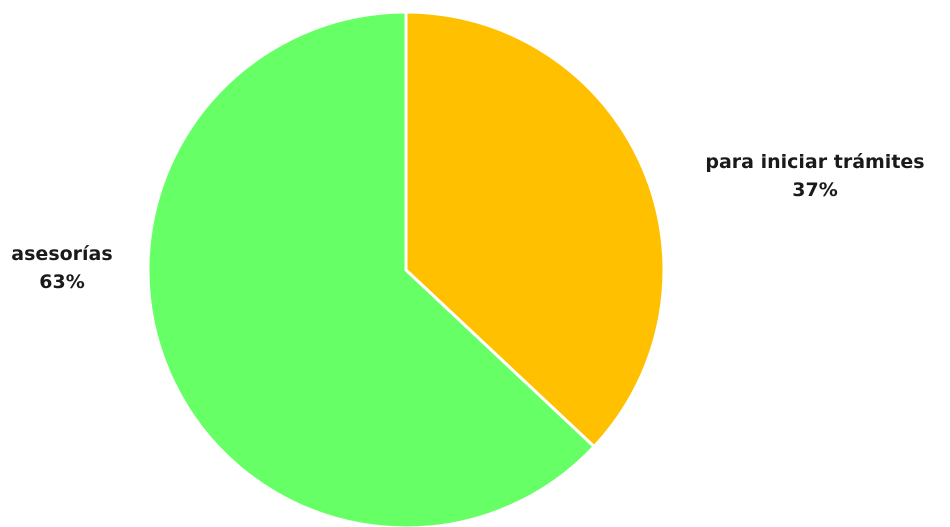 The image size is (950, 527). Describe the element at coordinates (62, 268) in the screenshot. I see `slice-label-asesorias: asesorías 63%` at that location.